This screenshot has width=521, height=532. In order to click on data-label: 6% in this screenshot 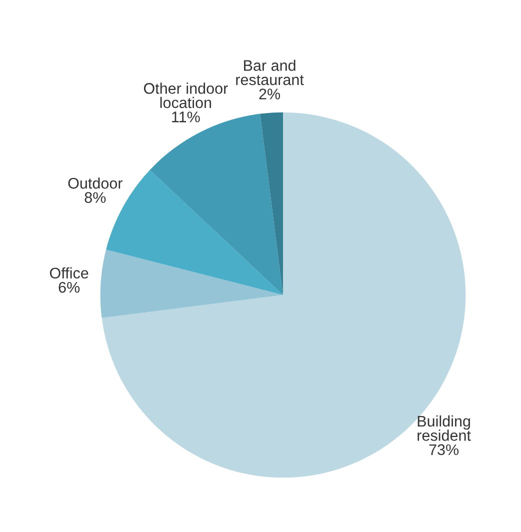, I will do `click(69, 287)`.